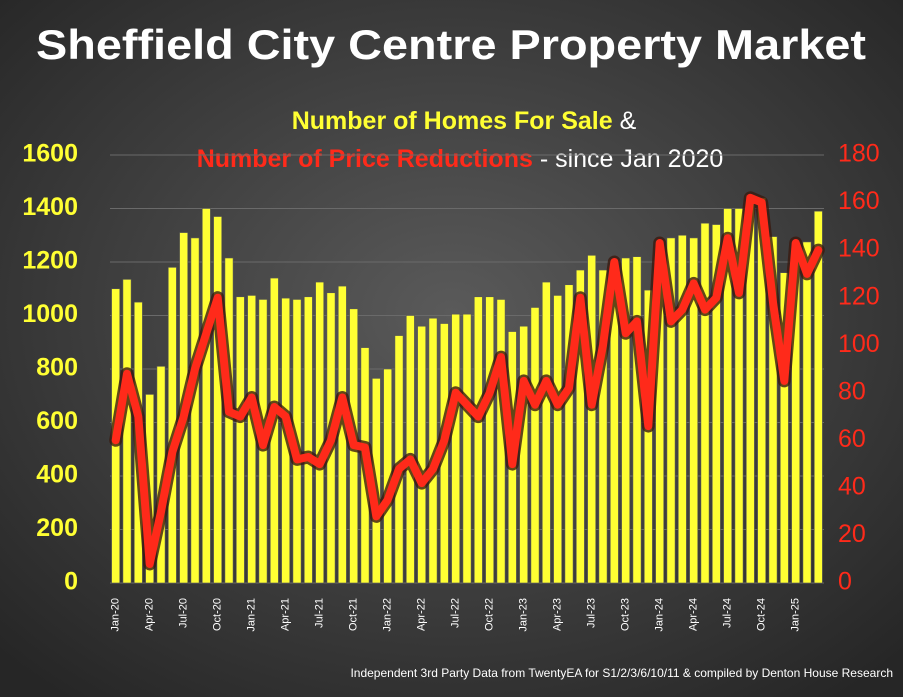  What do you see at coordinates (456, 613) in the screenshot?
I see `x-tick-label: Jul-22` at bounding box center [456, 613].